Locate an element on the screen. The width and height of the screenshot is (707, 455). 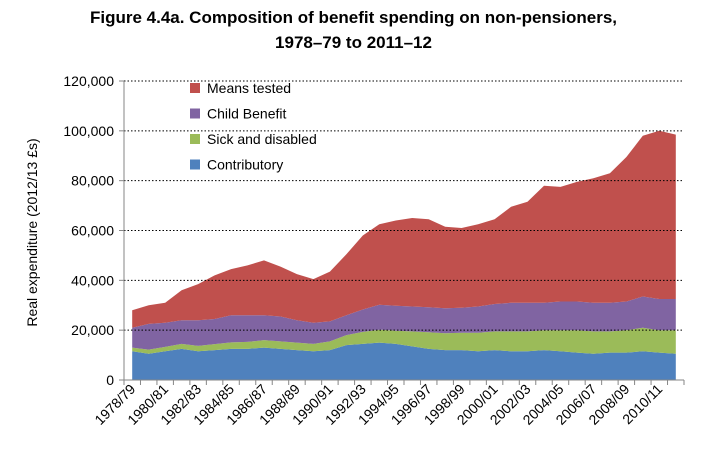
y-tick-label: 40,000 is located at coordinates (92, 280).